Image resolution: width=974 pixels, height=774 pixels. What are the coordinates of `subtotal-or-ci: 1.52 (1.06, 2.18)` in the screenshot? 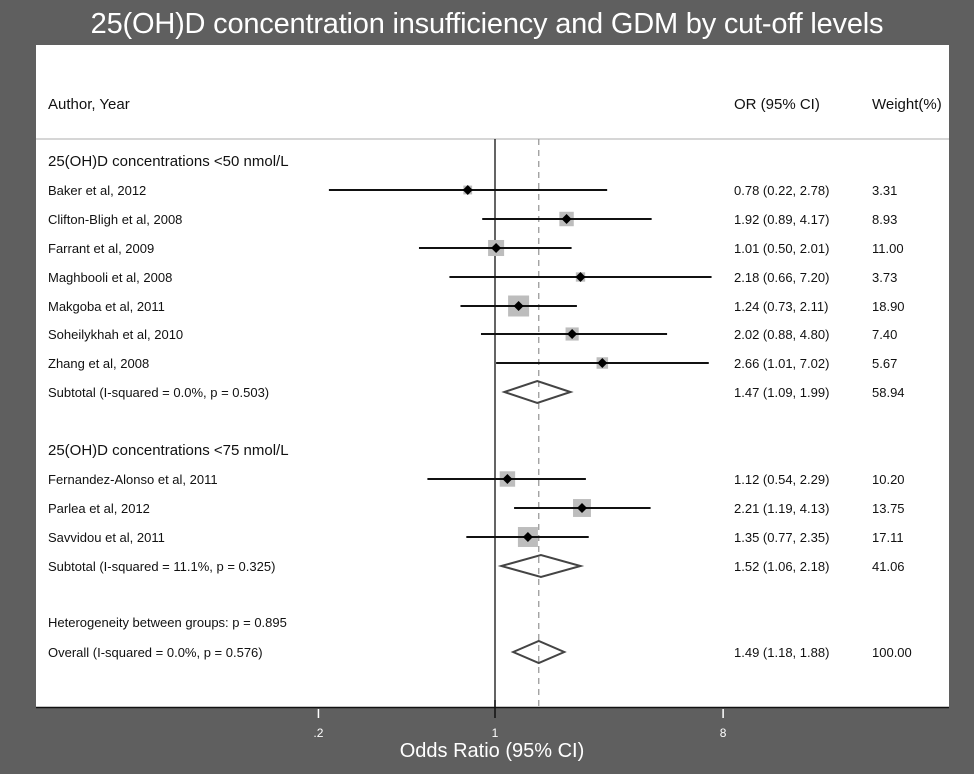 It's located at (781, 566).